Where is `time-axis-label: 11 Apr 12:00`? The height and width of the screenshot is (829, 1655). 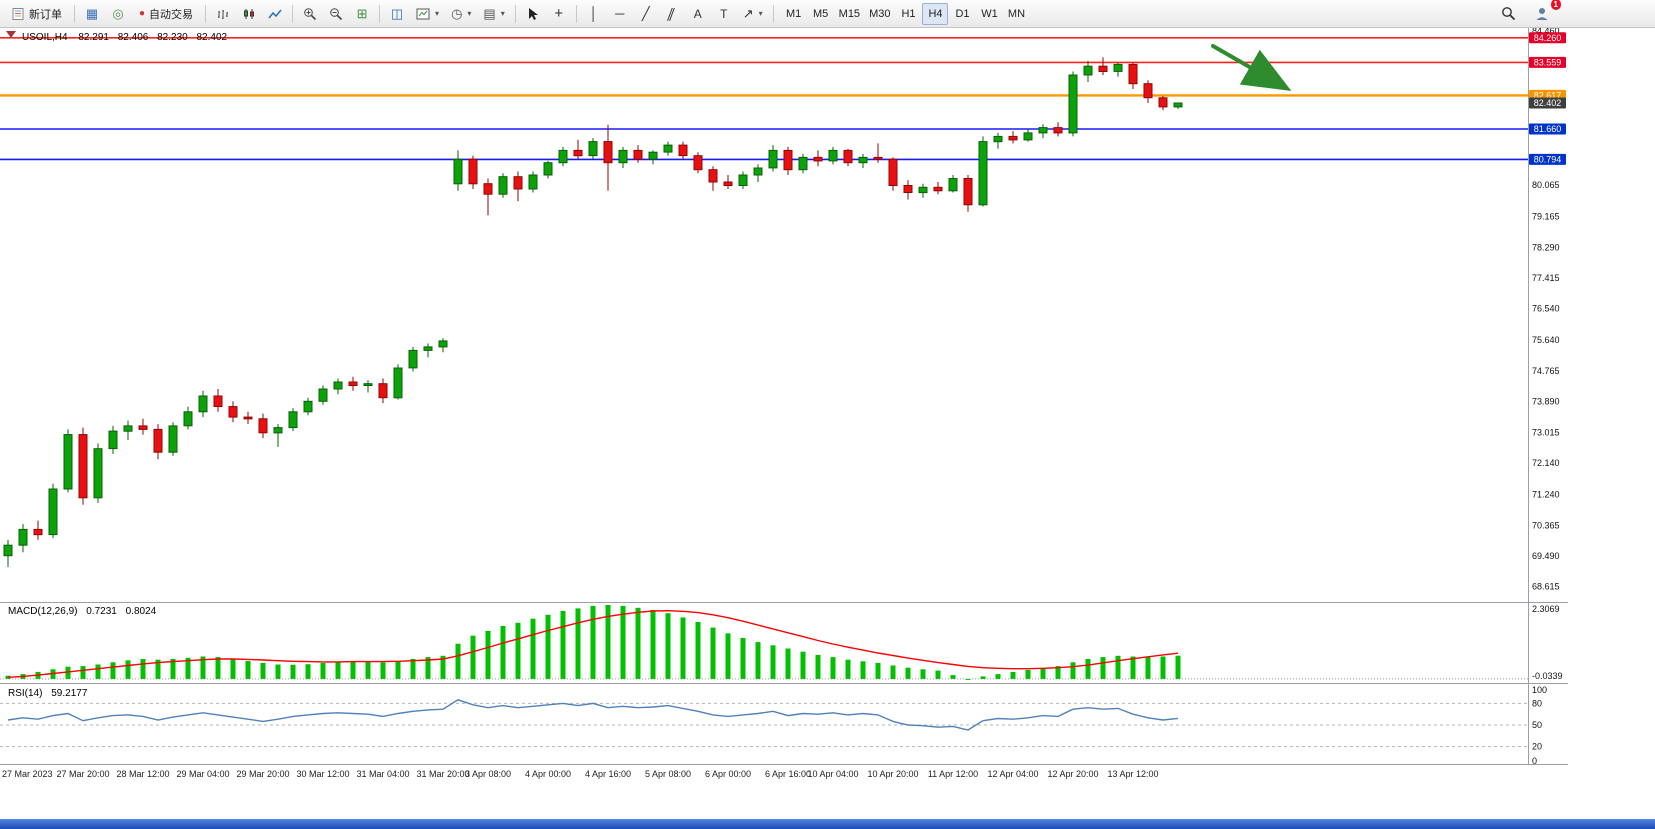 time-axis-label: 11 Apr 12:00 is located at coordinates (953, 774).